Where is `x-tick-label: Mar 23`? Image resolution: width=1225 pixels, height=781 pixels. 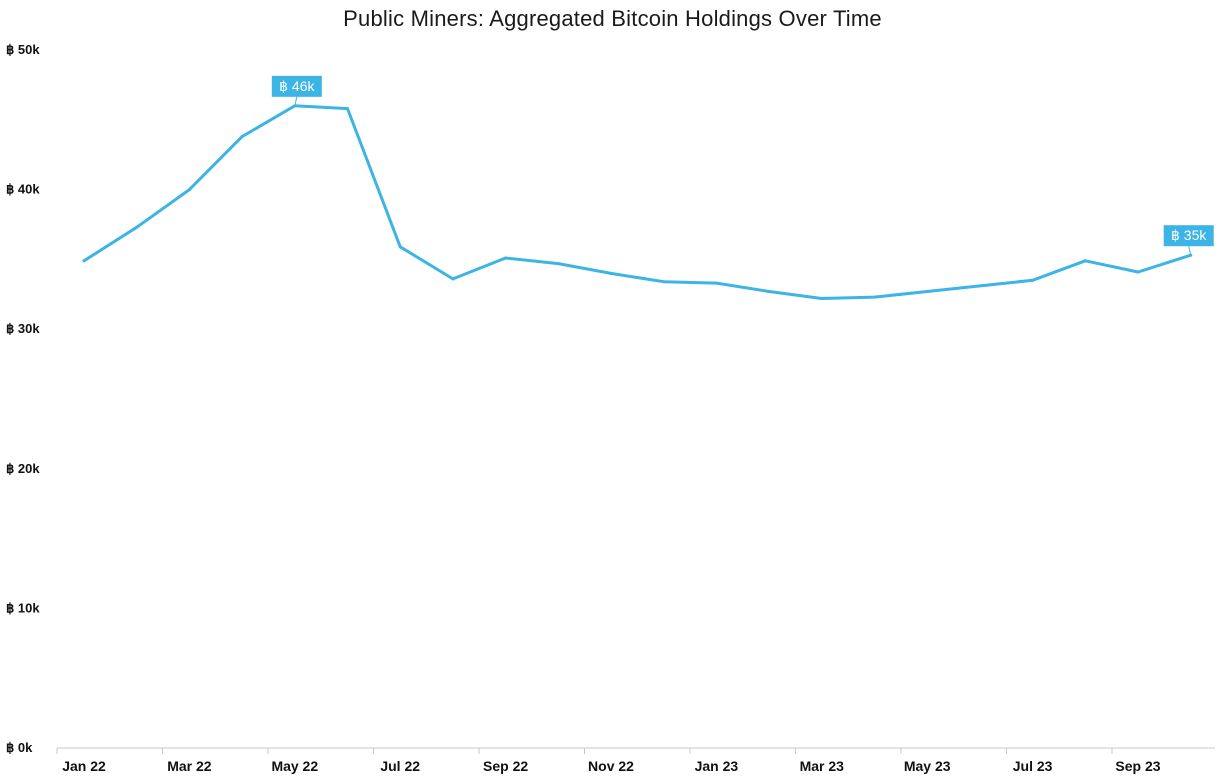 x-tick-label: Mar 23 is located at coordinates (822, 766).